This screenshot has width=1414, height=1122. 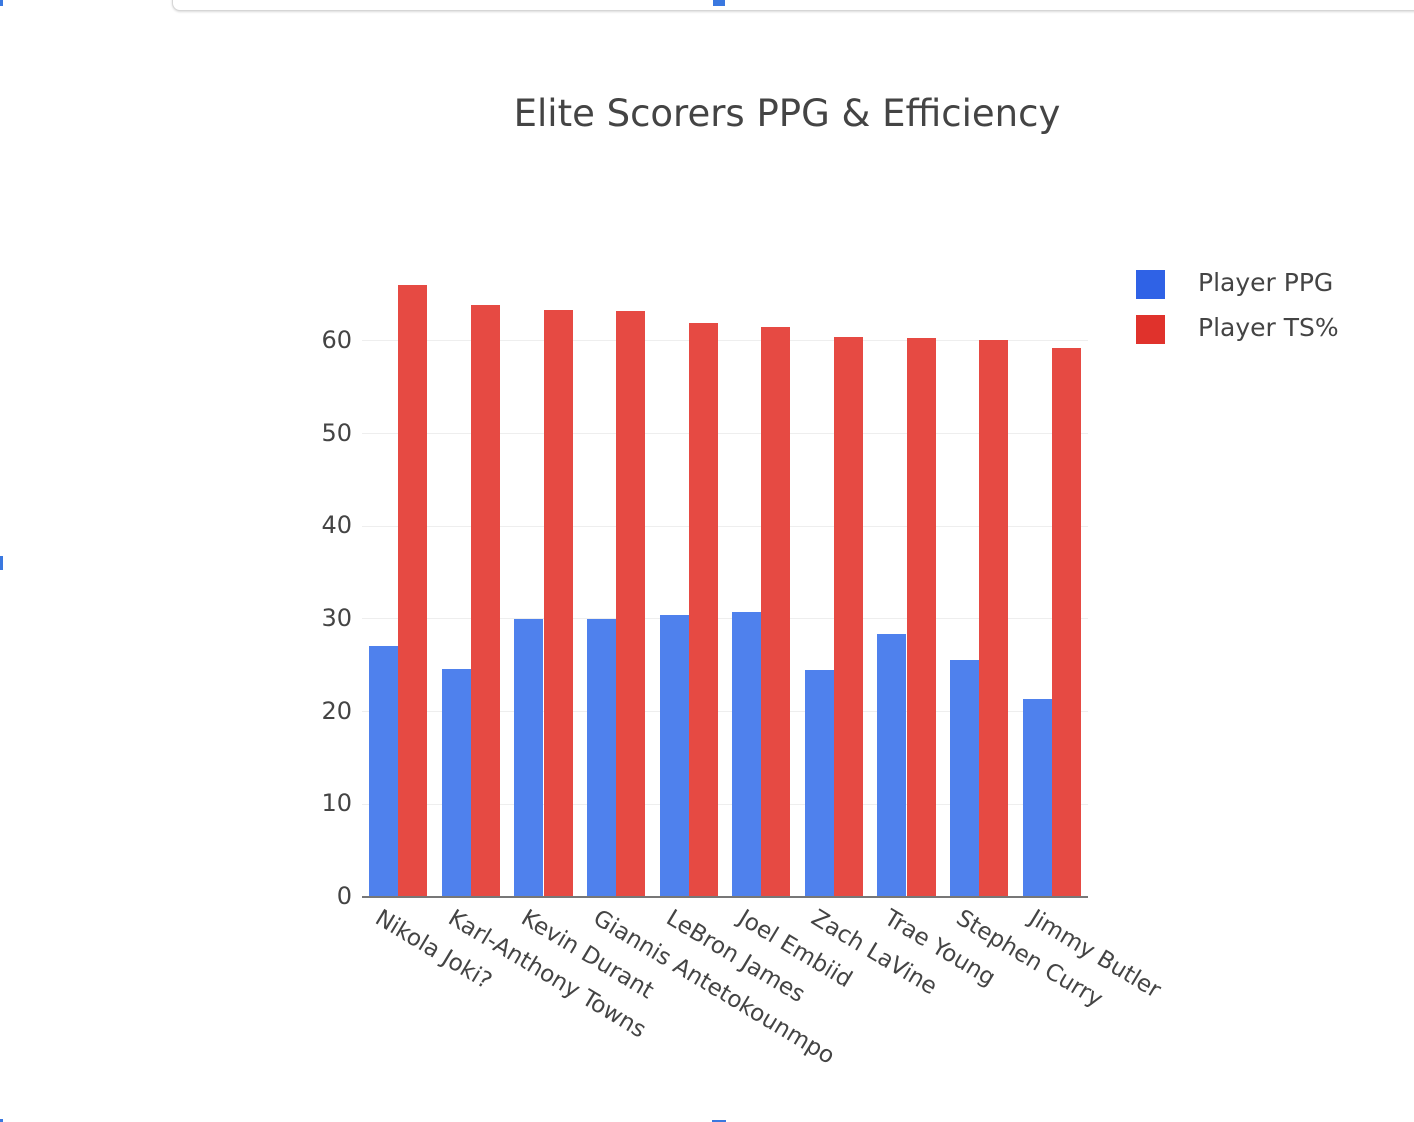 What do you see at coordinates (336, 525) in the screenshot?
I see `y-tick-label: 40` at bounding box center [336, 525].